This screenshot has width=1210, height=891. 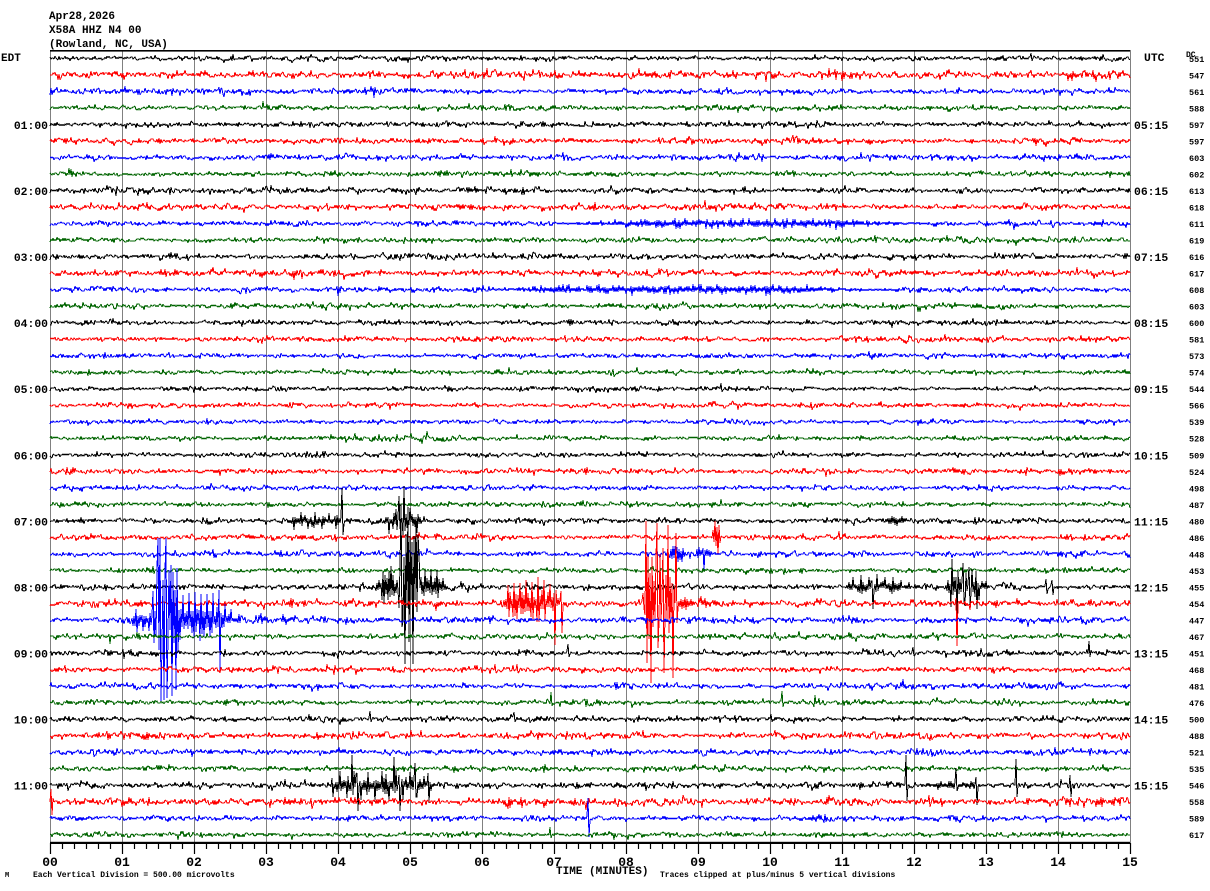 What do you see at coordinates (1196, 423) in the screenshot?
I see `svg-text: 539` at bounding box center [1196, 423].